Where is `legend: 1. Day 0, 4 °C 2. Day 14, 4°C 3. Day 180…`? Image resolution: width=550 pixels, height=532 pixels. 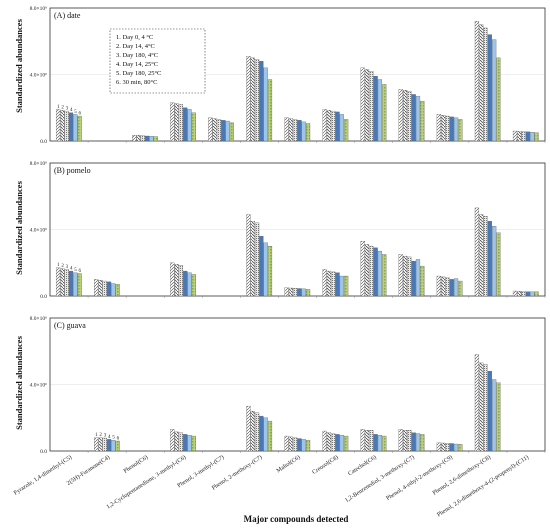 legend: 1. Day 0, 4 °C 2. Day 14, 4°C 3. Day 180… is located at coordinates (157, 61).